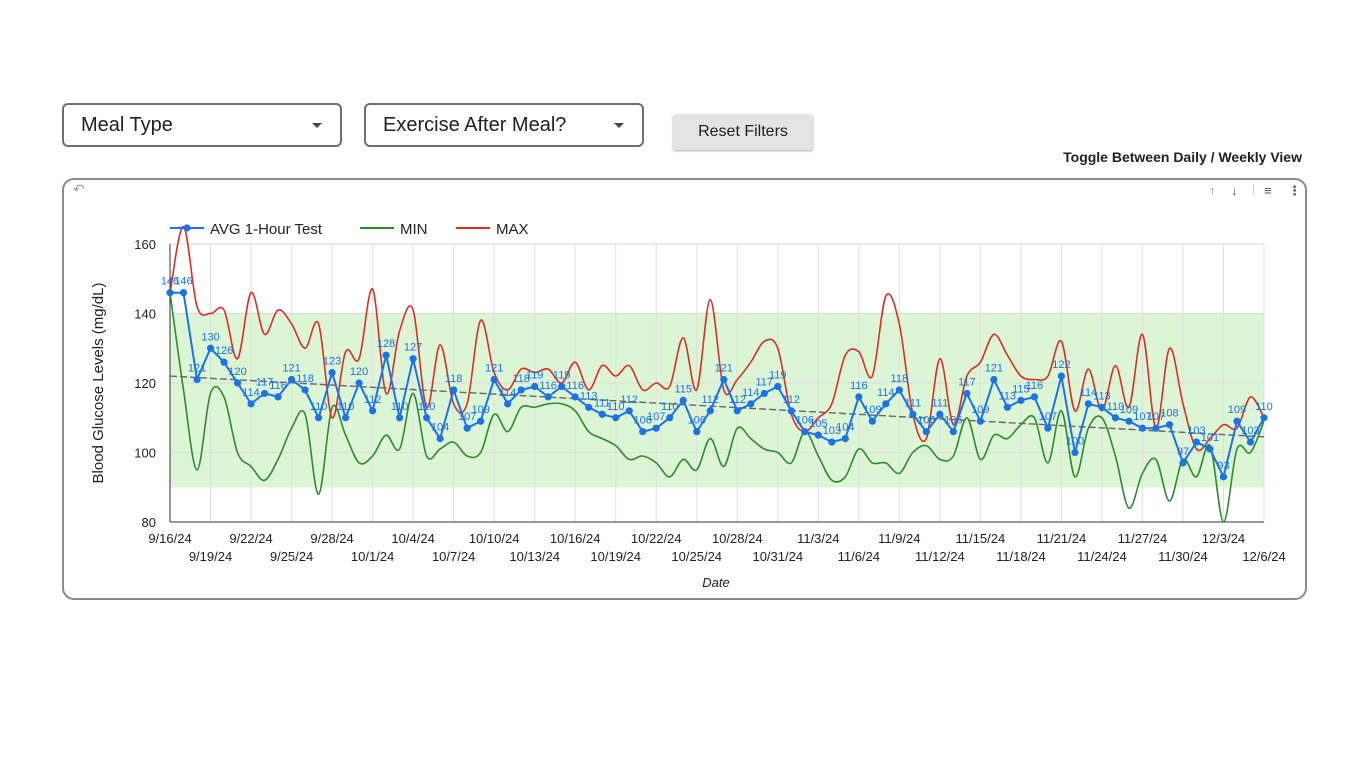 This screenshot has width=1366, height=768. What do you see at coordinates (1294, 190) in the screenshot?
I see `more-vert-icon: ⋮` at bounding box center [1294, 190].